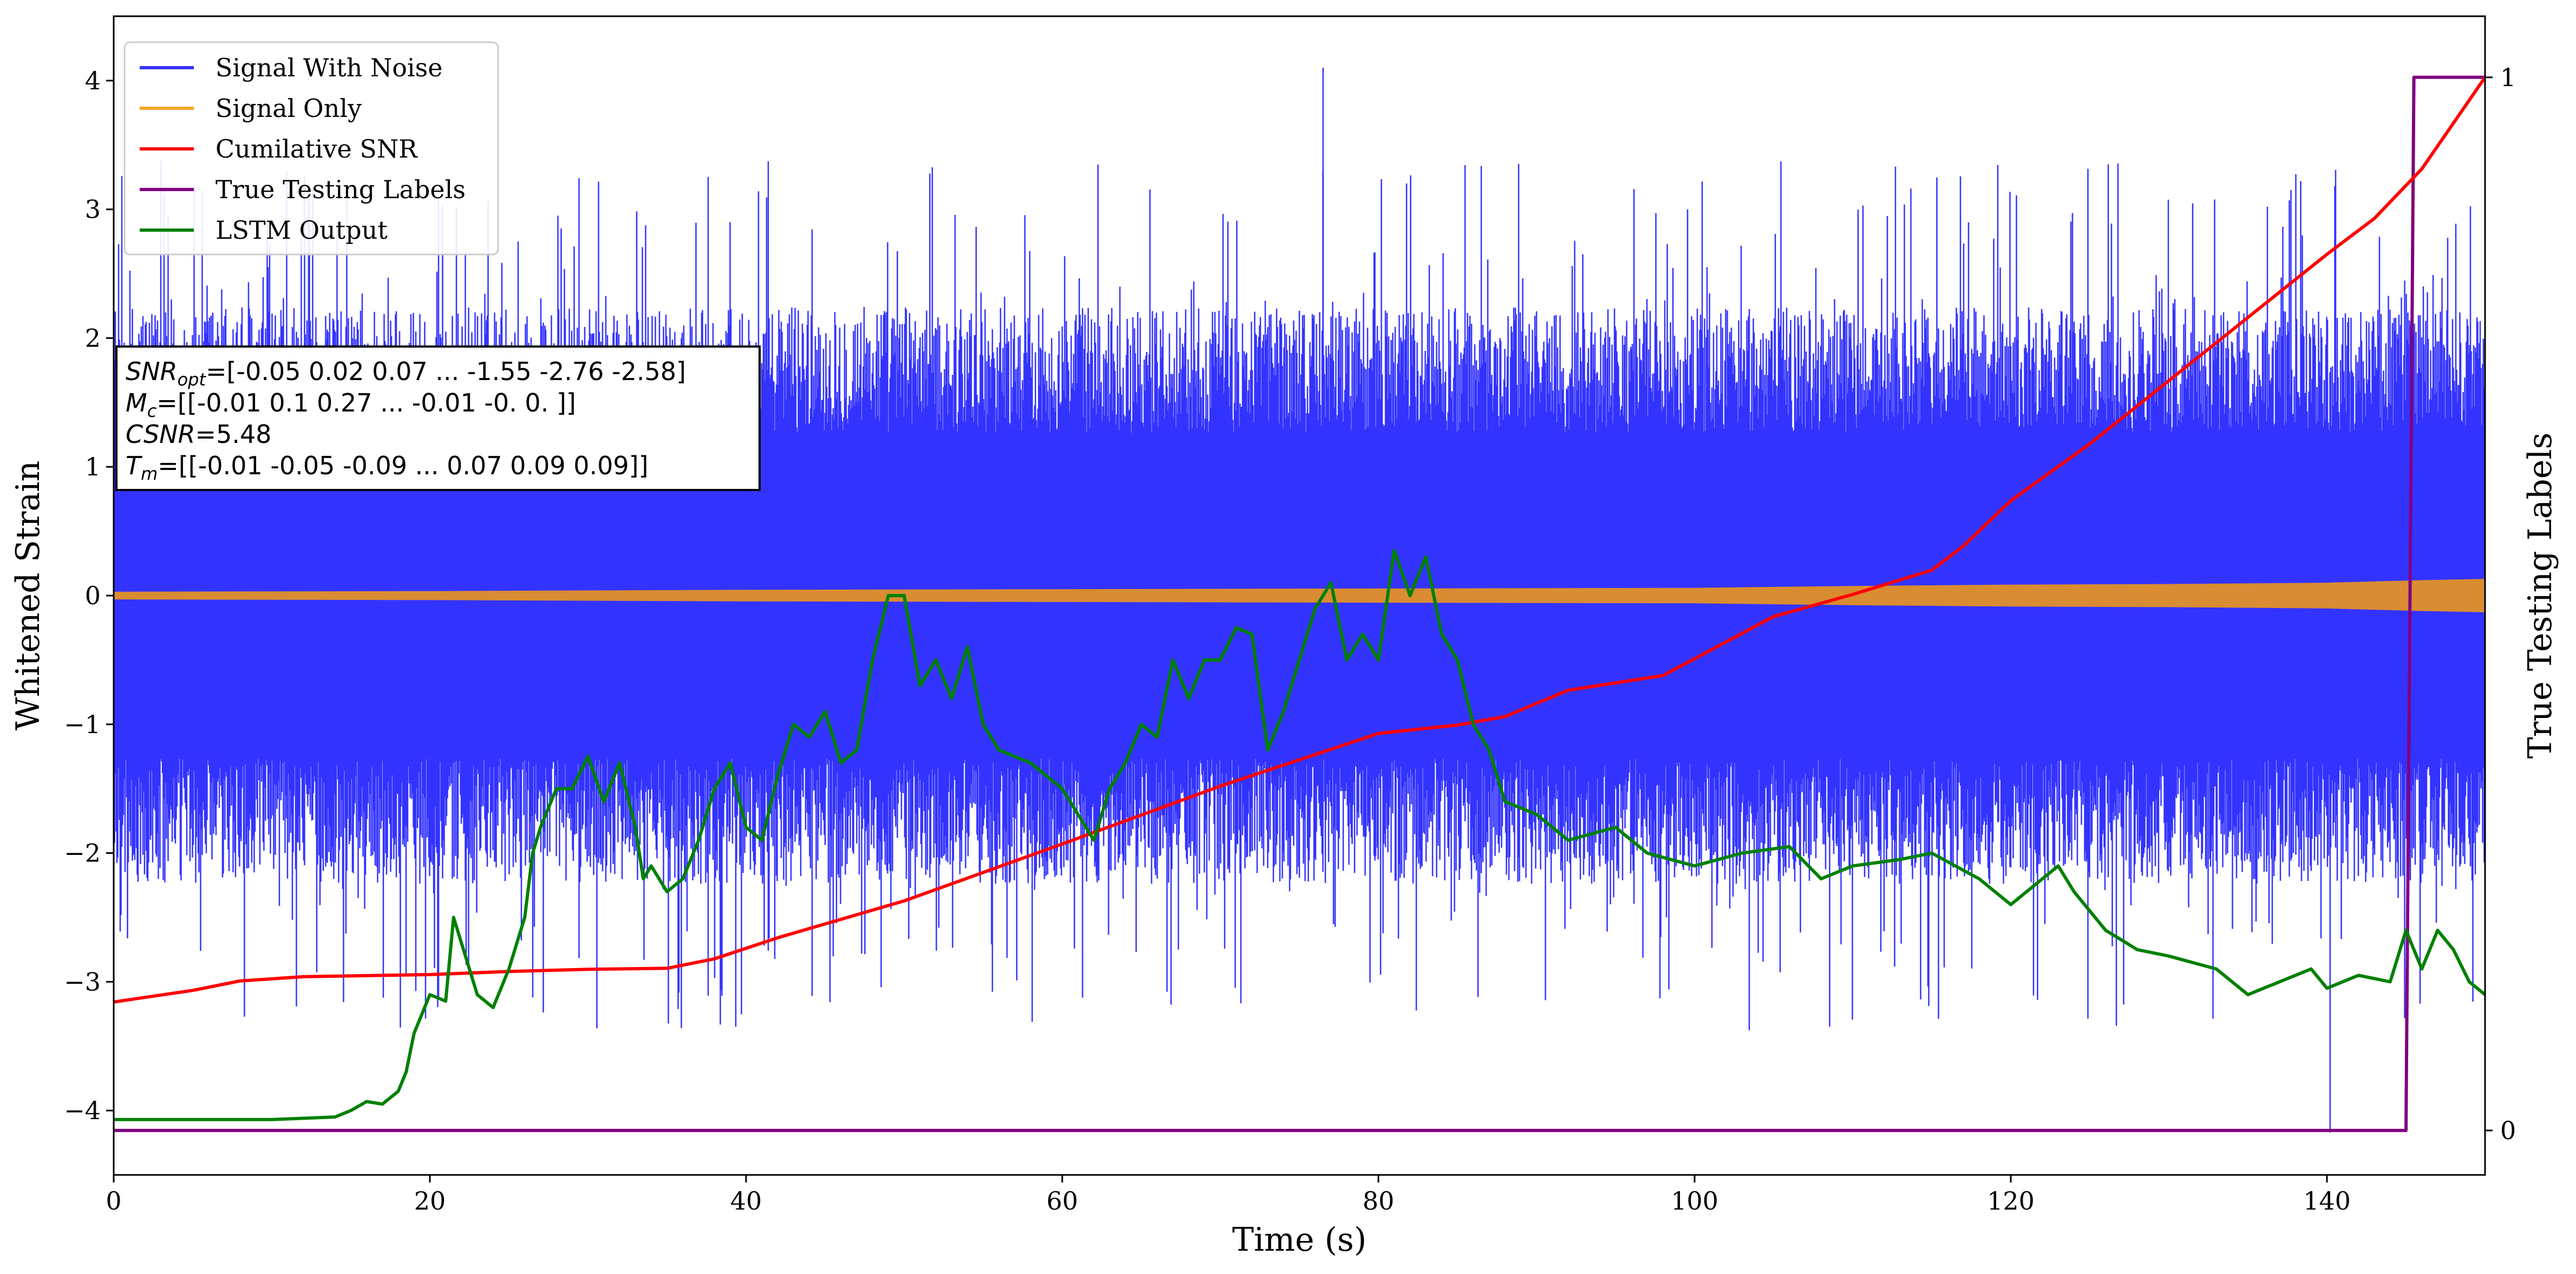 This screenshot has width=2576, height=1274. I want to click on y2-tick-label: 1, so click(2508, 77).